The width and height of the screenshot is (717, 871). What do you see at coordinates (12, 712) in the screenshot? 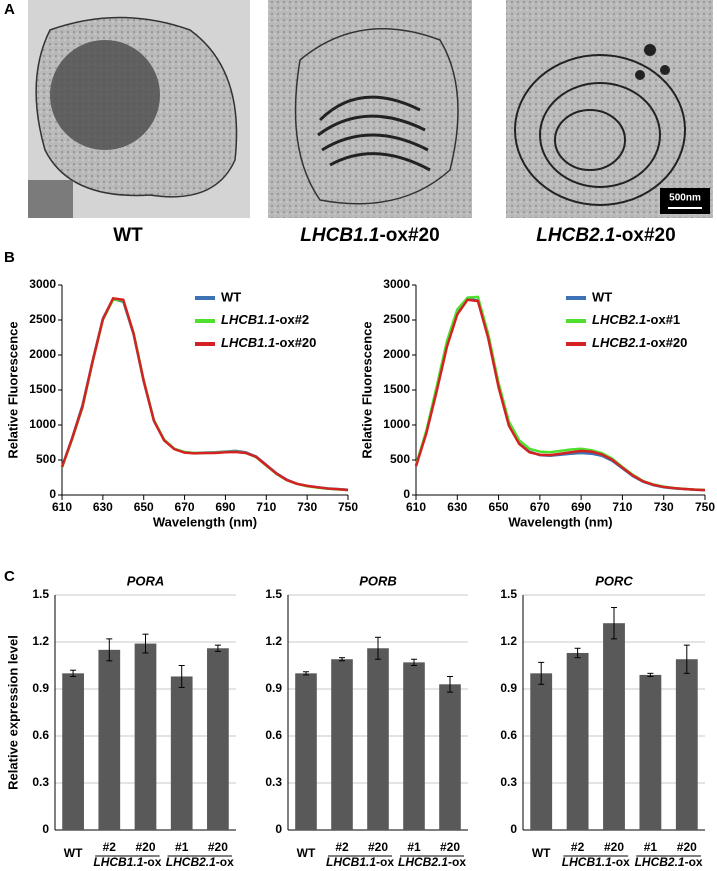
I see `y-axis-label: Relative expression level` at bounding box center [12, 712].